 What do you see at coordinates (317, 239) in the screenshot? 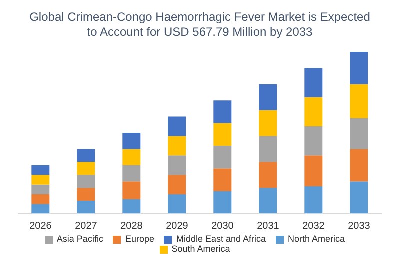
I see `legend-label: North America` at bounding box center [317, 239].